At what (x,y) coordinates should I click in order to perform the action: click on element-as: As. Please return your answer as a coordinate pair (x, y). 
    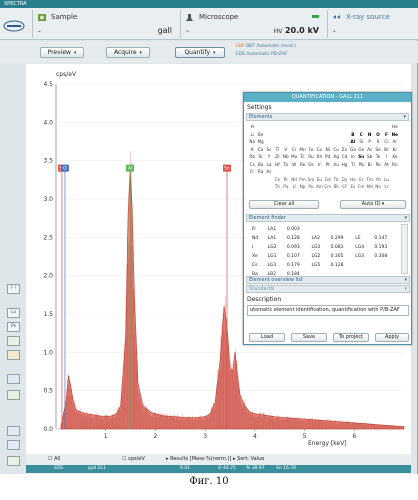
    Looking at the image, I should click on (369, 150).